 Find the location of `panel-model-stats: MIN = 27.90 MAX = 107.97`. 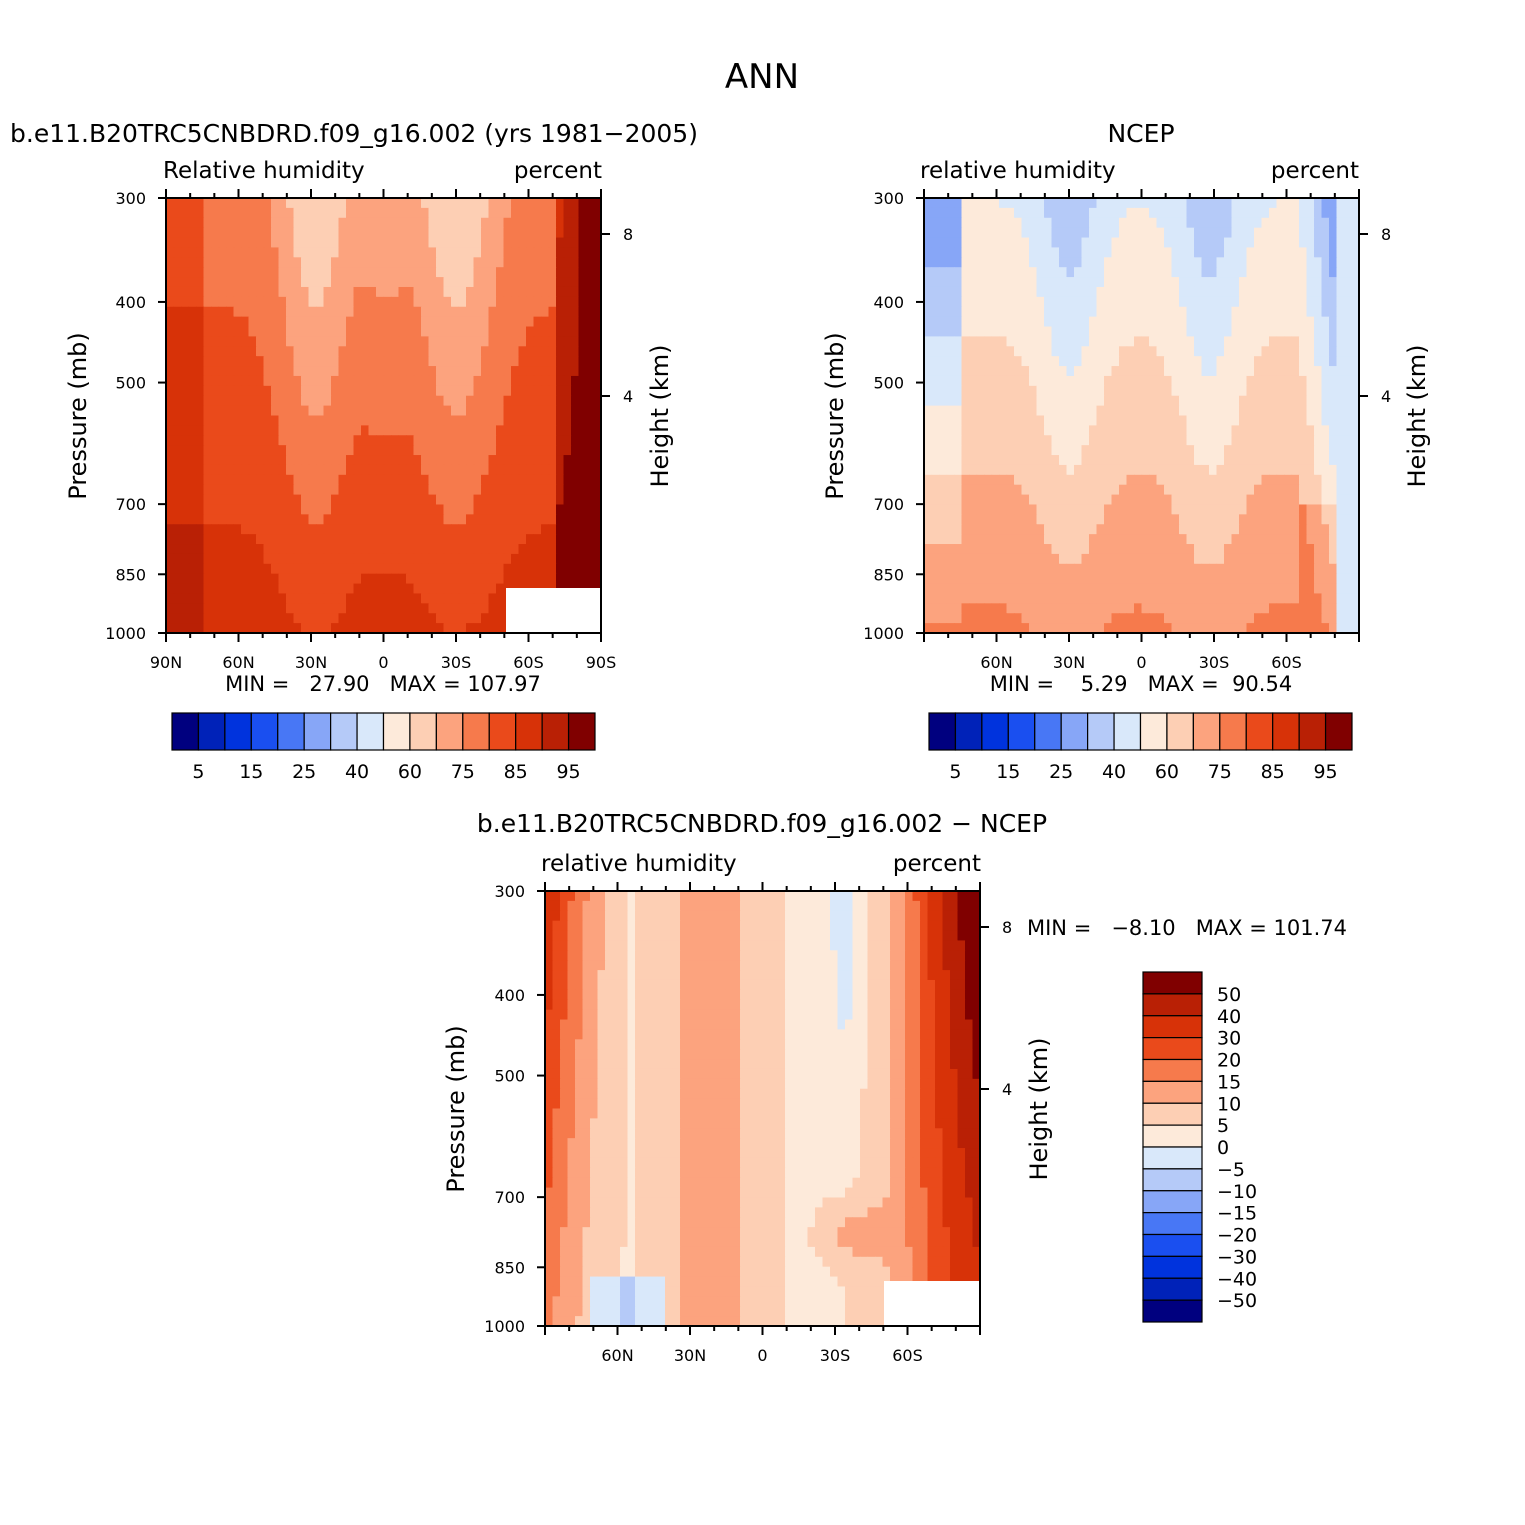

panel-model-stats: MIN = 27.90 MAX = 107.97 is located at coordinates (383, 684).